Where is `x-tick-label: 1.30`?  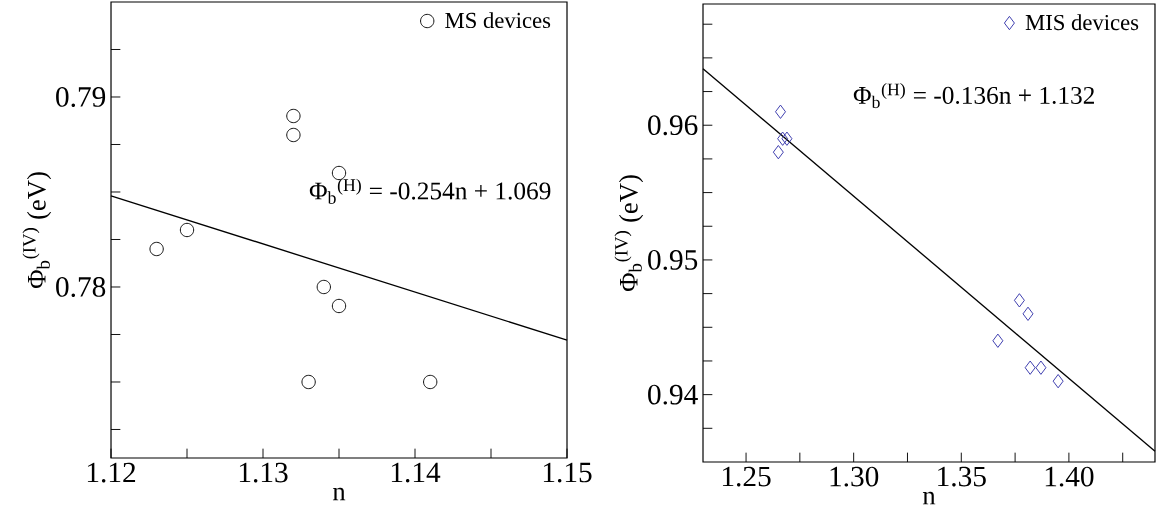
x-tick-label: 1.30 is located at coordinates (854, 476).